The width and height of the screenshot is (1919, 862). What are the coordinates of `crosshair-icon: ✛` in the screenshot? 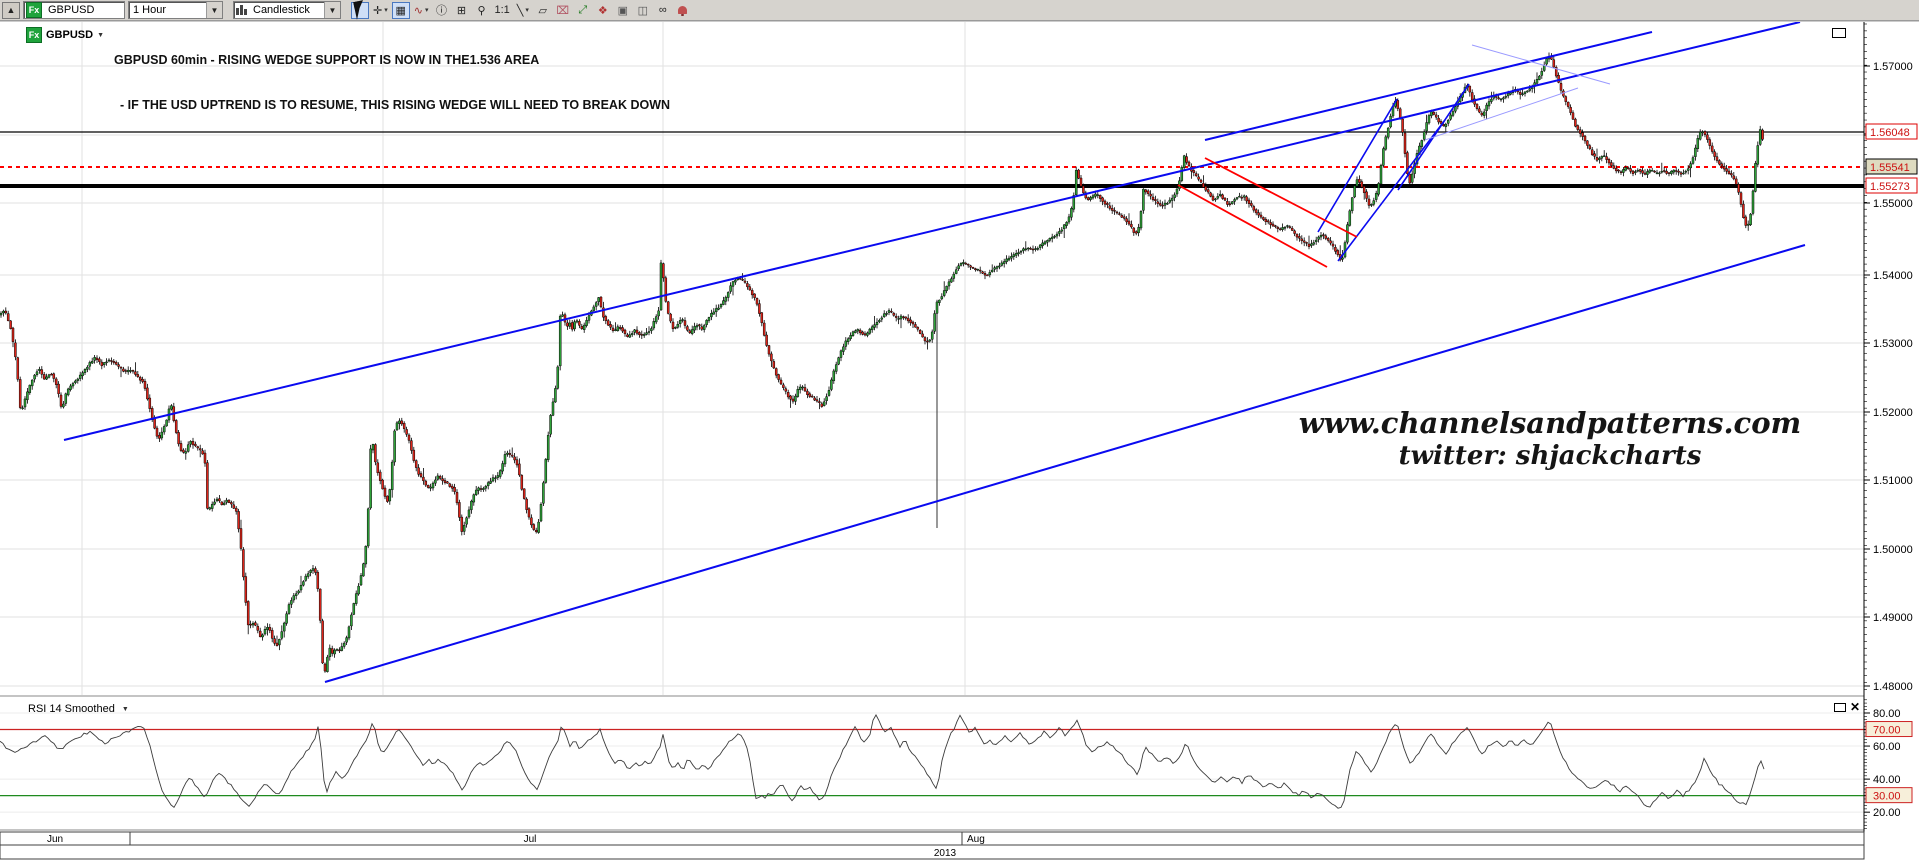 It's located at (378, 10).